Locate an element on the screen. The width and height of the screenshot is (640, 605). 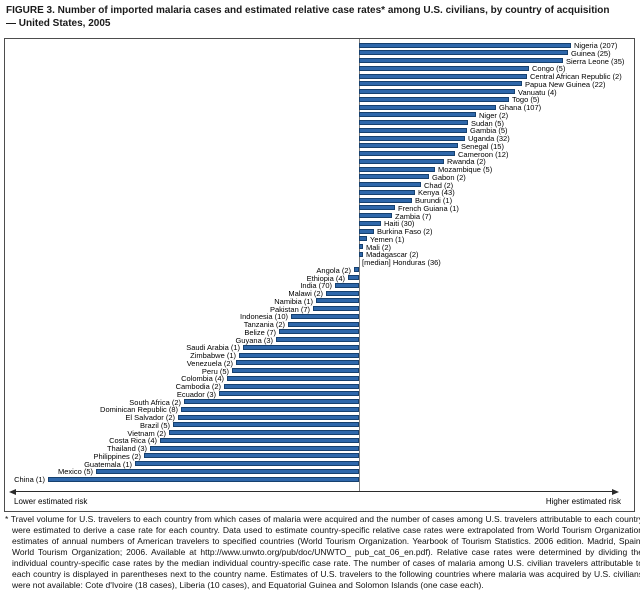
chart-row-central-african-republic: Central African Republic (2) is located at coordinates (319, 77).